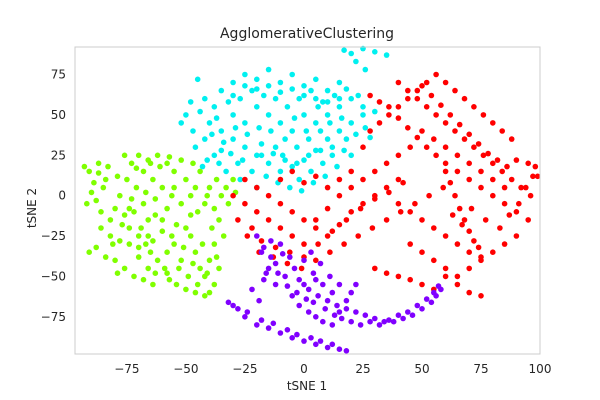 The height and width of the screenshot is (400, 600). I want to click on x-tick-label: 50, so click(421, 369).